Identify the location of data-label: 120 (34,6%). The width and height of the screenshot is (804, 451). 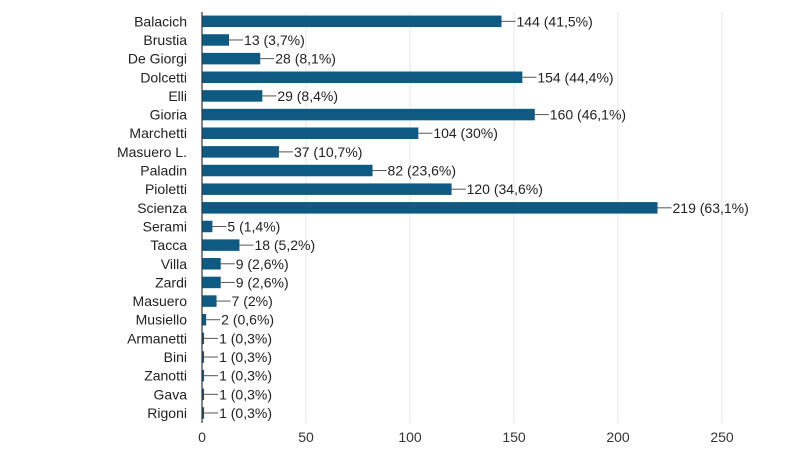
(505, 189).